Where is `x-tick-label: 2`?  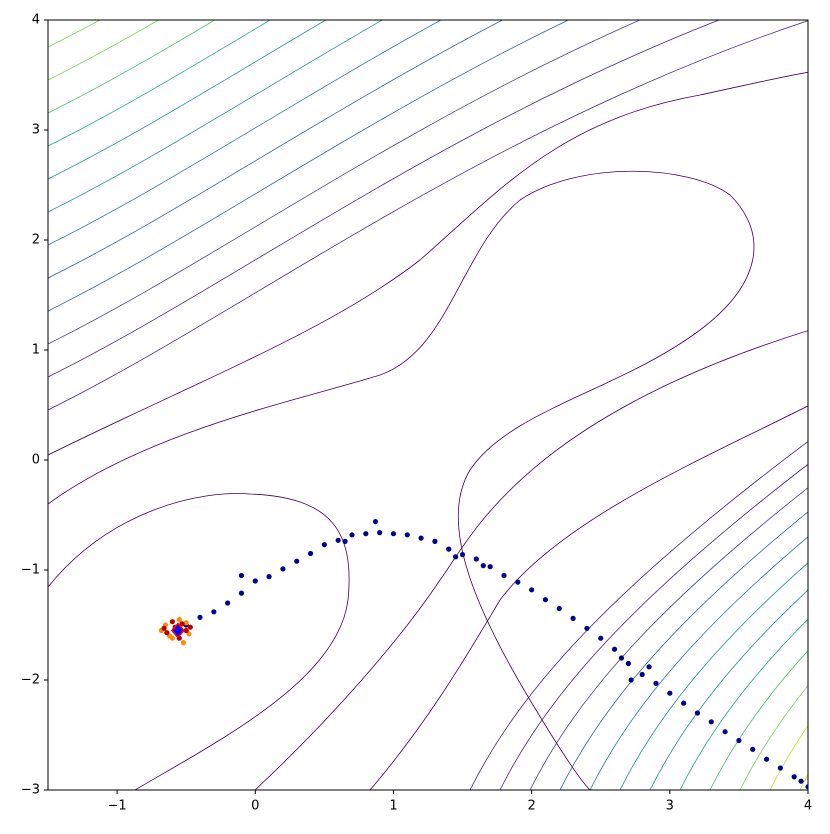 x-tick-label: 2 is located at coordinates (531, 806).